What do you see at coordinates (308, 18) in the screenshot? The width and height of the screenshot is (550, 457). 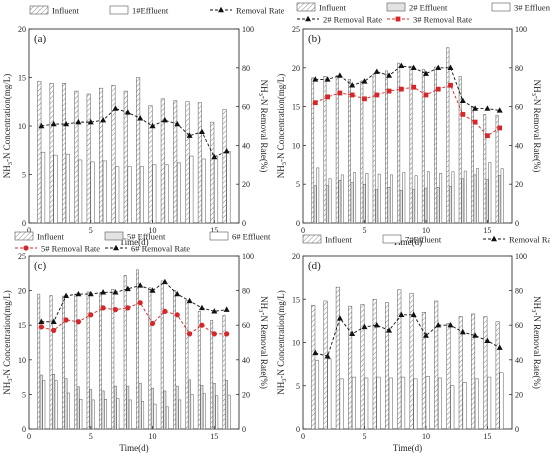 I see `legend-marker` at bounding box center [308, 18].